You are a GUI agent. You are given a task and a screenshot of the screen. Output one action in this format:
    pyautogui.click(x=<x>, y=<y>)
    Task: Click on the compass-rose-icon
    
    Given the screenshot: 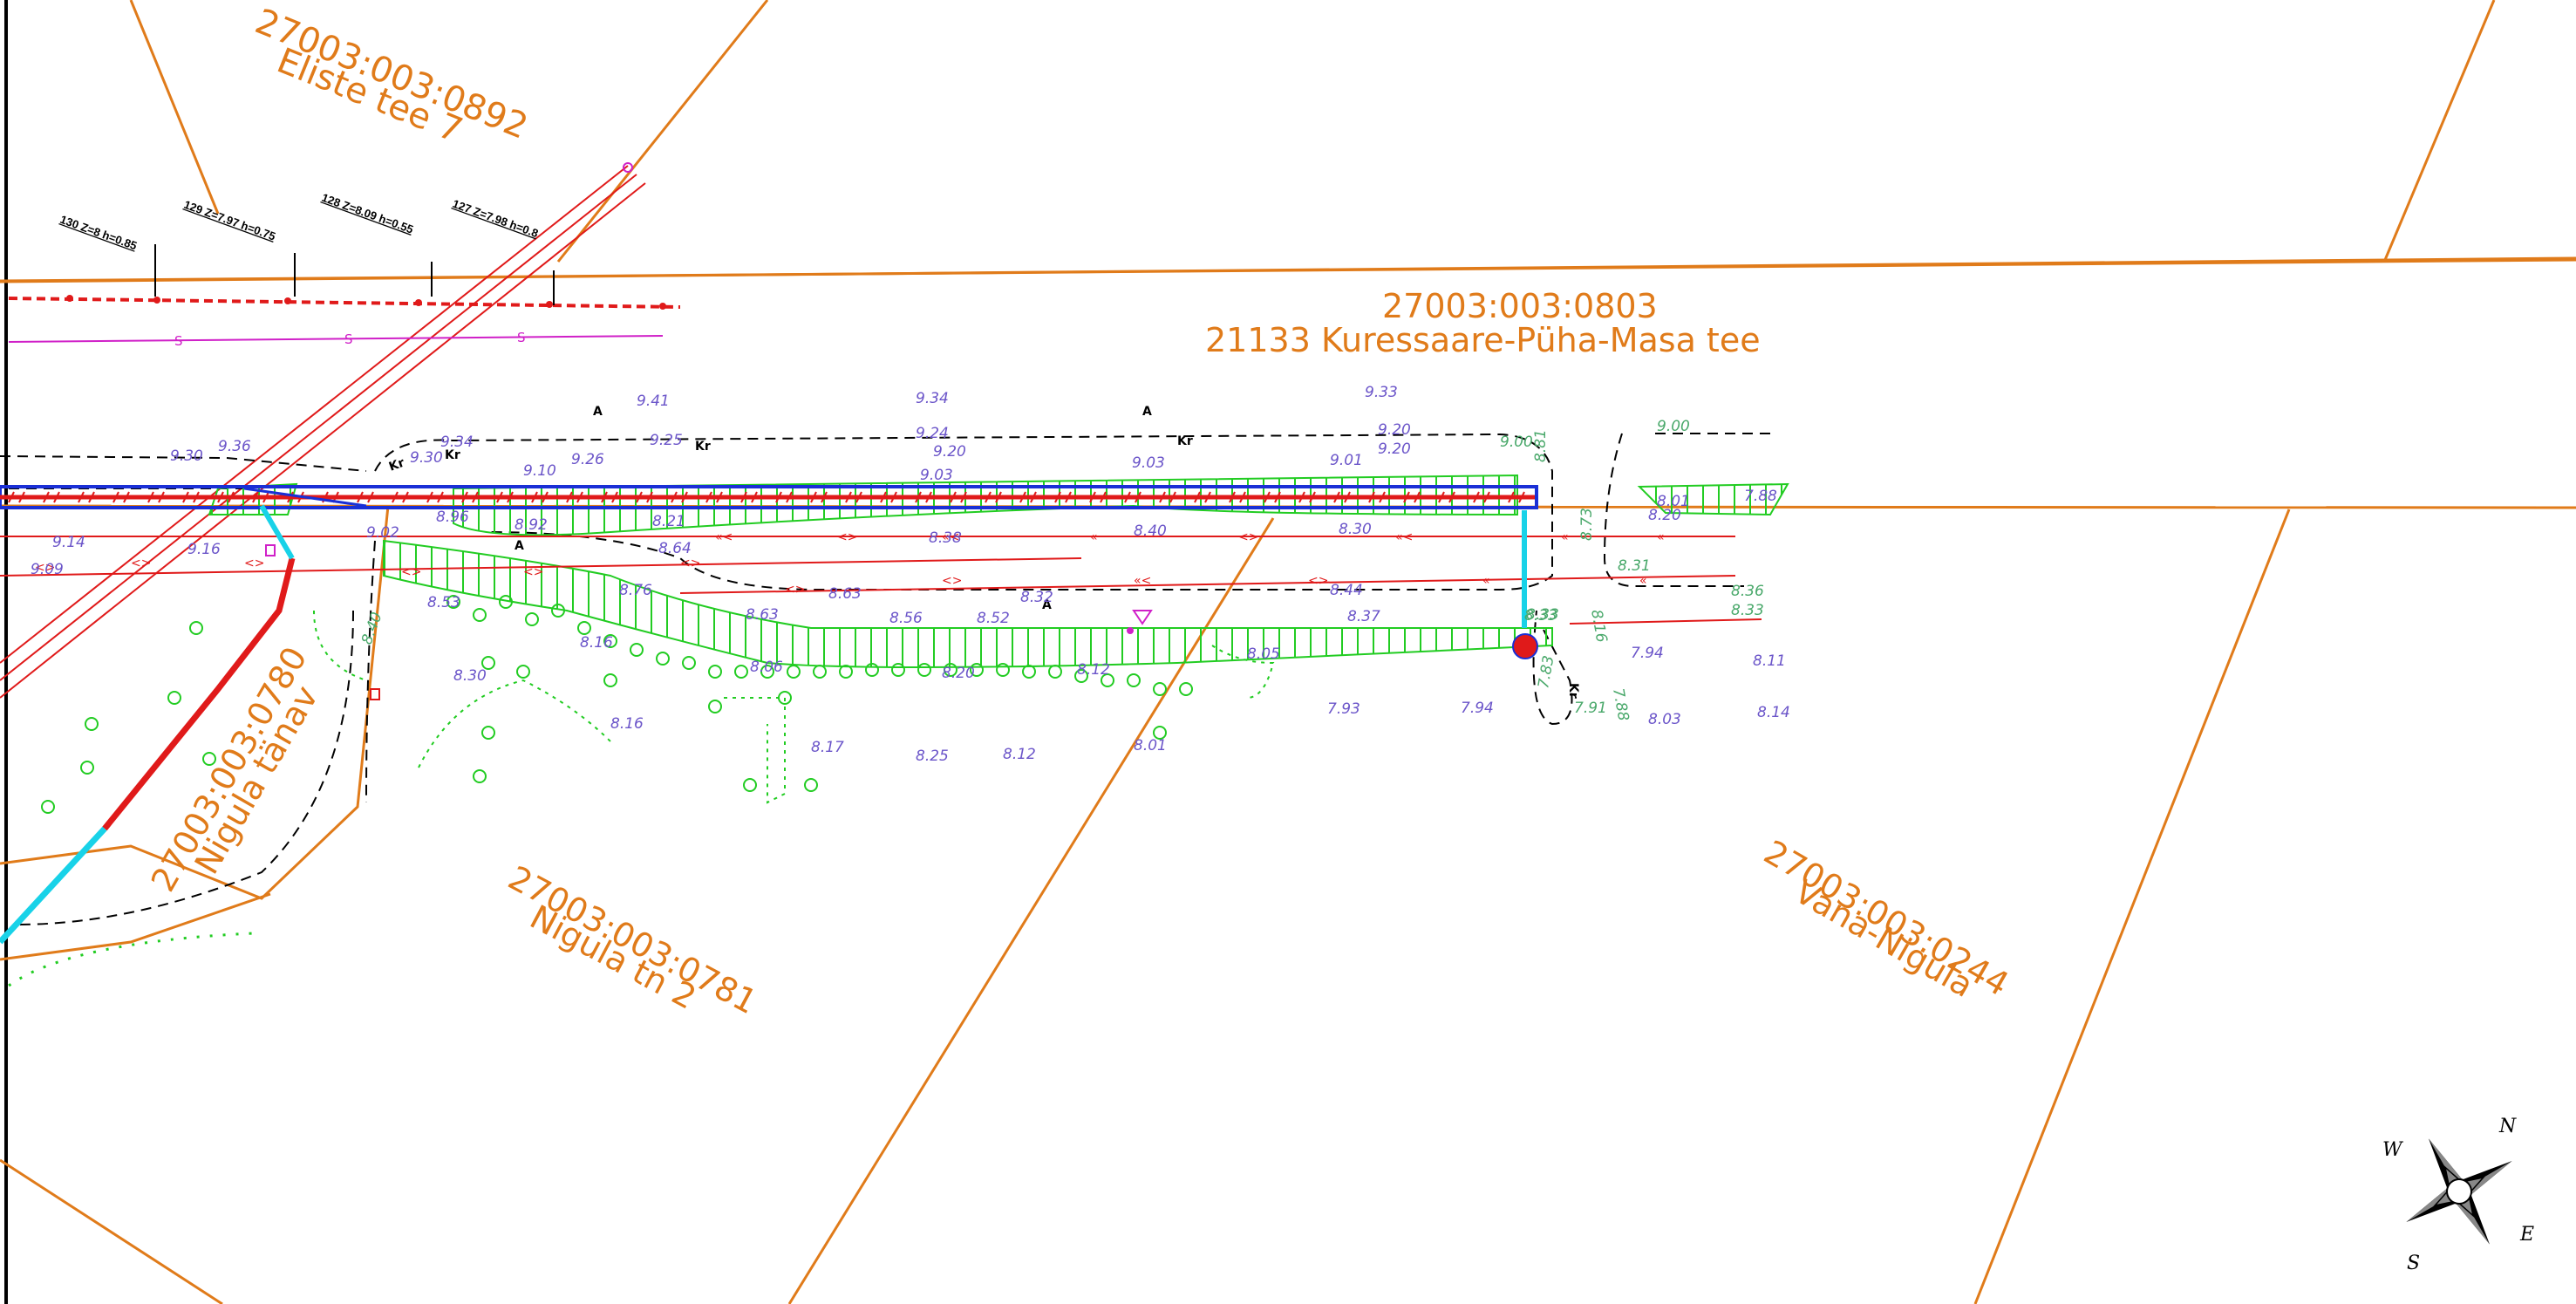 What is the action you would take?
    pyautogui.click(x=2459, y=1192)
    